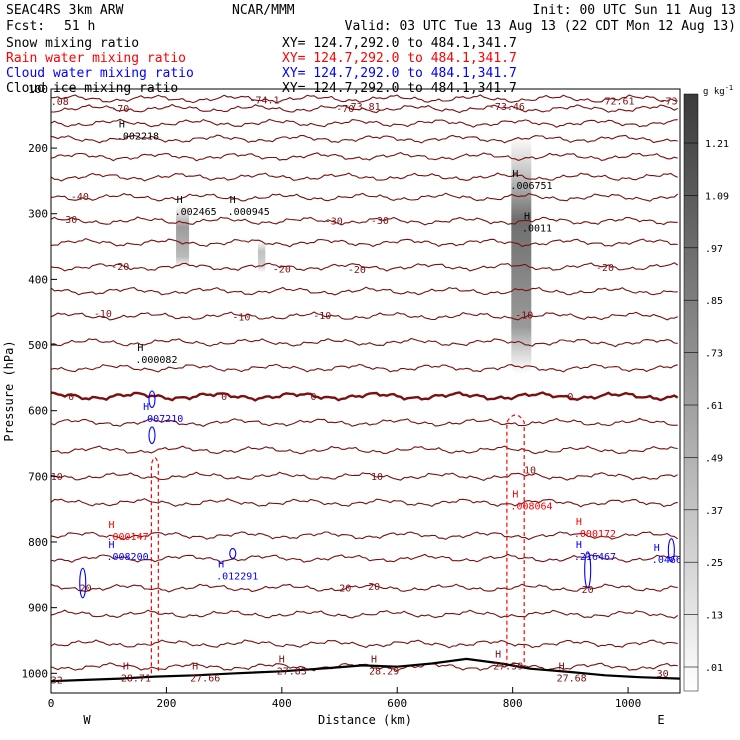  Describe the element at coordinates (80, 197) in the screenshot. I see `contour-label-22: -40` at that location.